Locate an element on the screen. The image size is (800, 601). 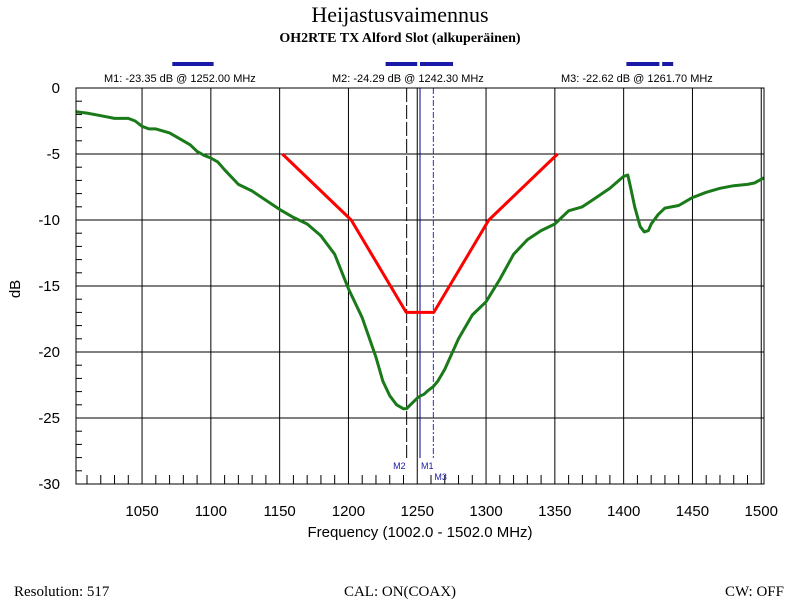
marker-readout-m1: M1: -23.35 dB @ 1252.00 MHz is located at coordinates (180, 79).